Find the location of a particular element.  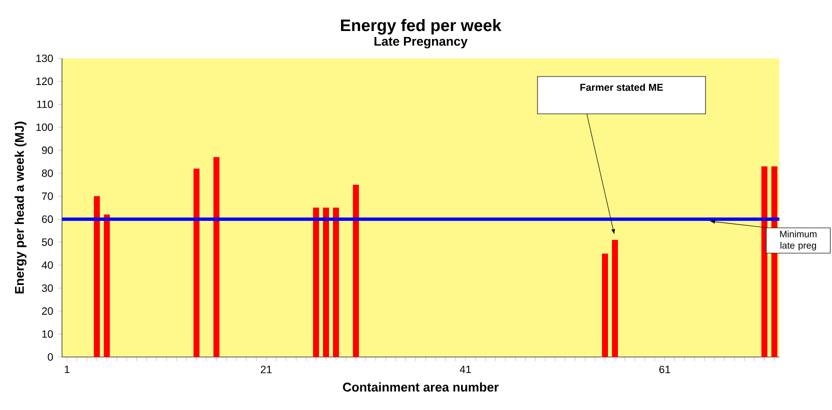

y-tick-label: 130 is located at coordinates (44, 58).